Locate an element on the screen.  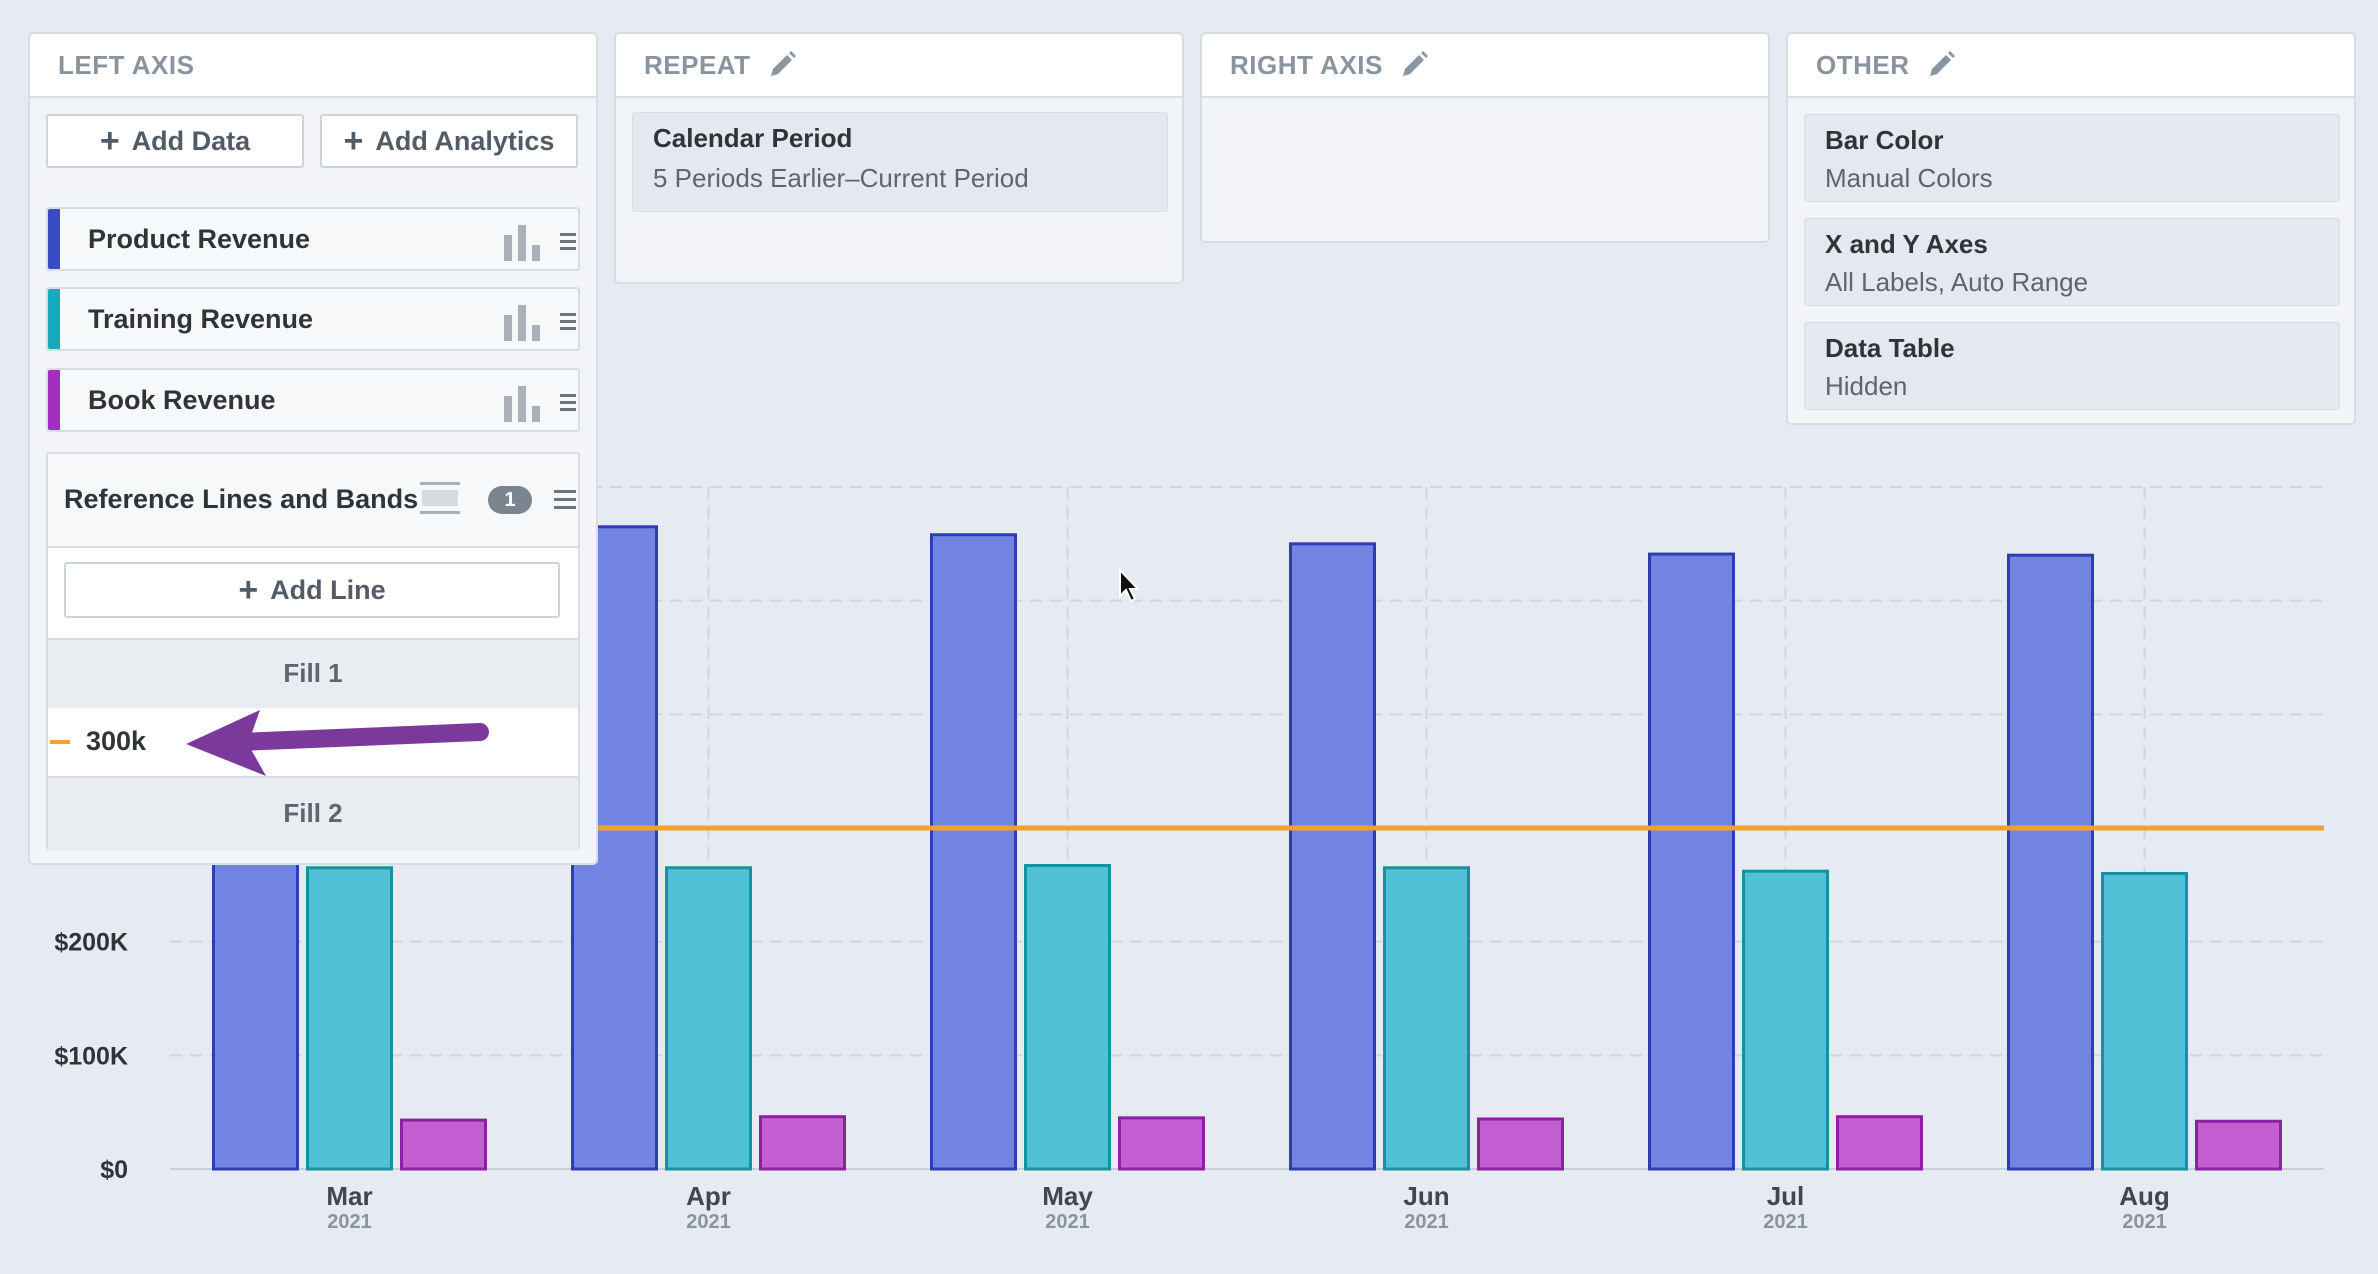
bar-color-title: Bar Color is located at coordinates (1884, 140).